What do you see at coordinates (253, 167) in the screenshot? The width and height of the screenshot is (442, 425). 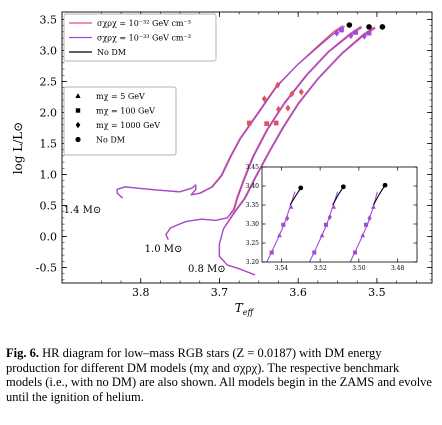 I see `inset-y-tick-label: 3.45` at bounding box center [253, 167].